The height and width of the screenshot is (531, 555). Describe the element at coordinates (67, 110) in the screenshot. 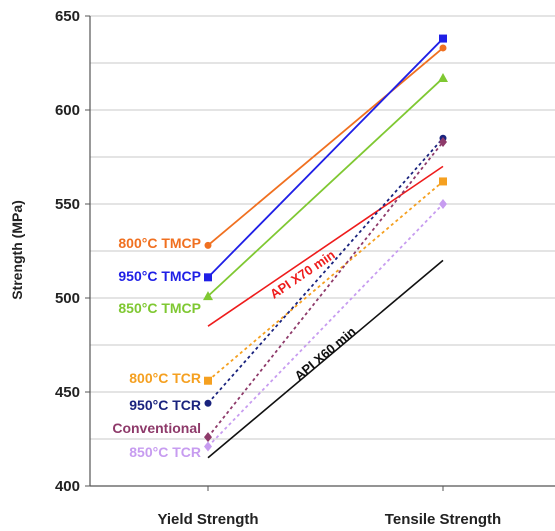

I see `y-tick-label: 600` at that location.